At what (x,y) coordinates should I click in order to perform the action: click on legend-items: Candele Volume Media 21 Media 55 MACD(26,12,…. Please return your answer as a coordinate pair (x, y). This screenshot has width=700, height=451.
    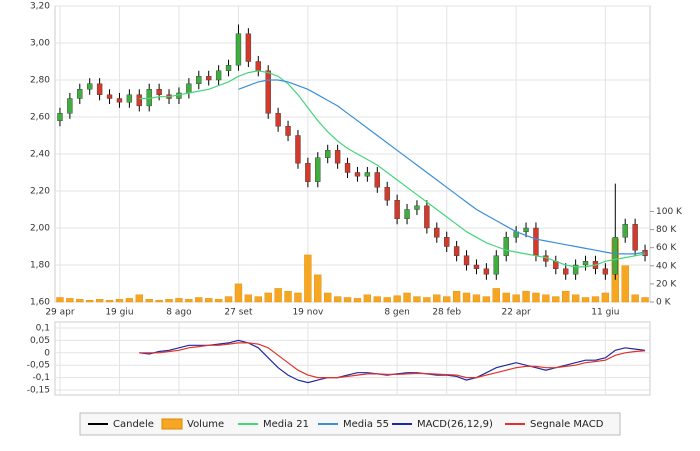
    Looking at the image, I should click on (346, 424).